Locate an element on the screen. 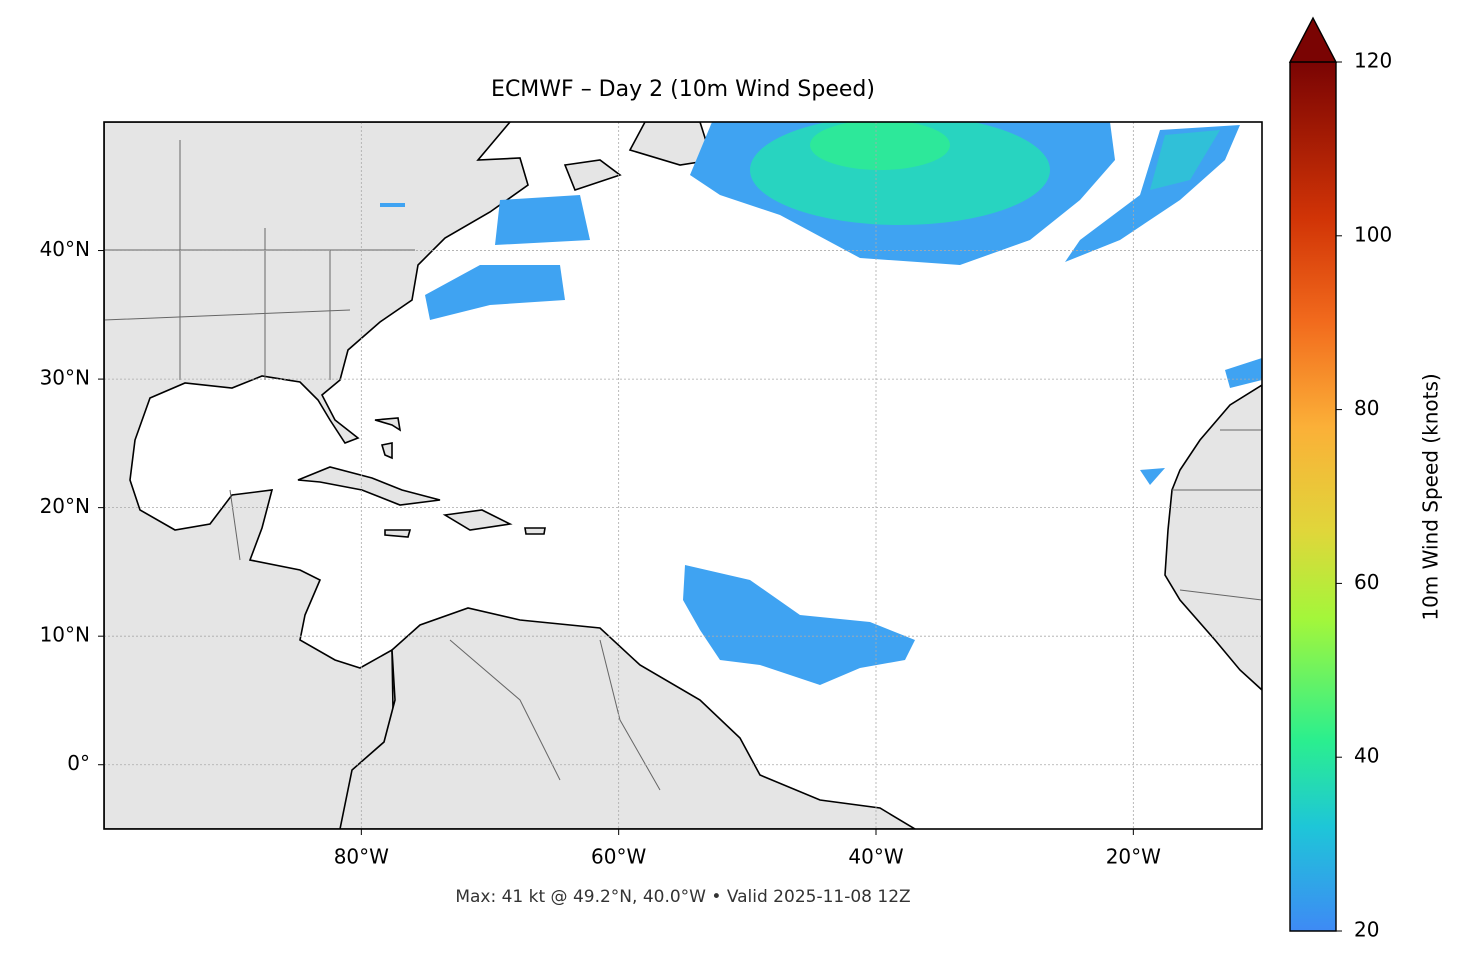  y-tick-label: 0° is located at coordinates (78, 763).